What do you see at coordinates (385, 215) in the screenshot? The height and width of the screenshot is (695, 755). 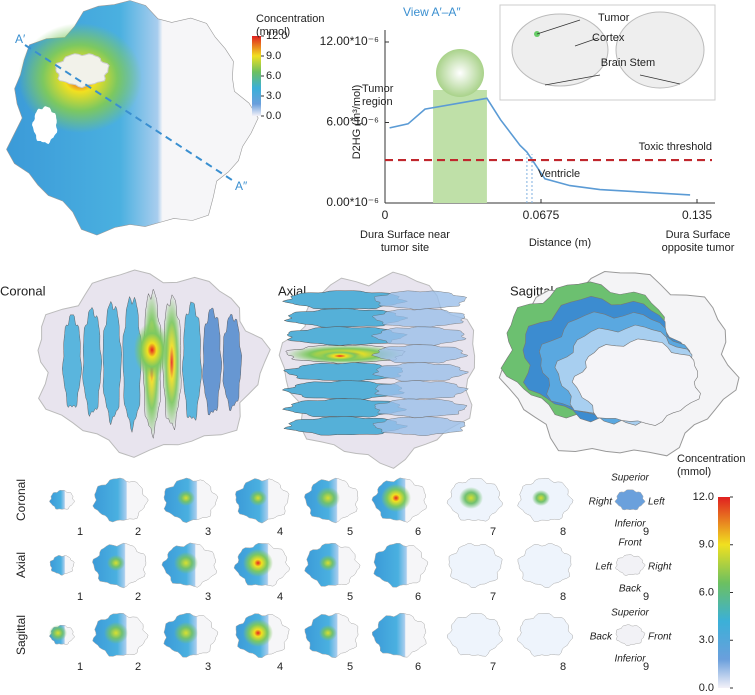 I see `x-tick-label: 0` at bounding box center [385, 215].